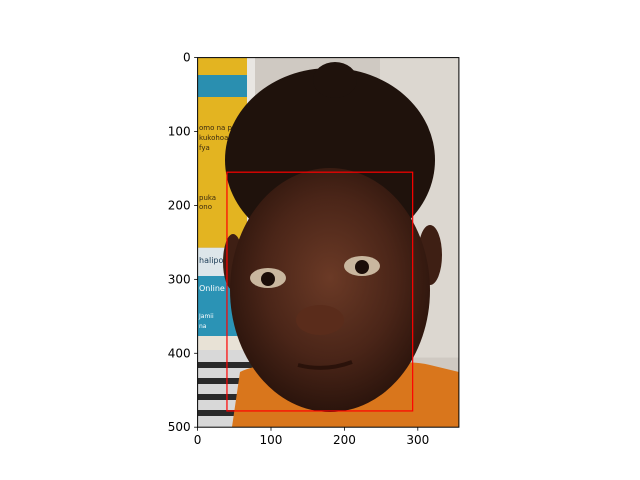 This screenshot has width=640, height=480. I want to click on x-tick-label: 300, so click(417, 440).